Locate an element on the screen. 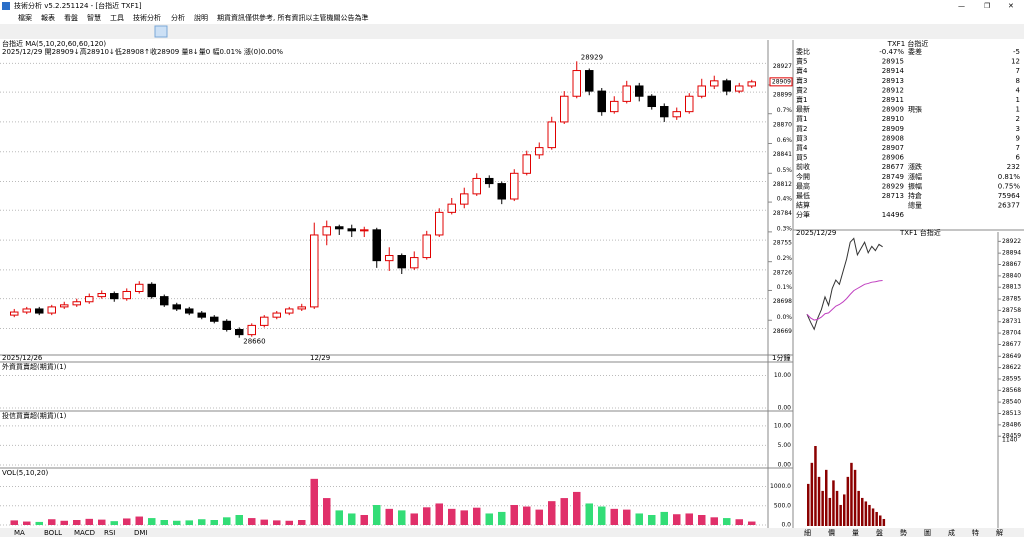 The width and height of the screenshot is (1024, 537). close-button: ✕ is located at coordinates (1011, 6).